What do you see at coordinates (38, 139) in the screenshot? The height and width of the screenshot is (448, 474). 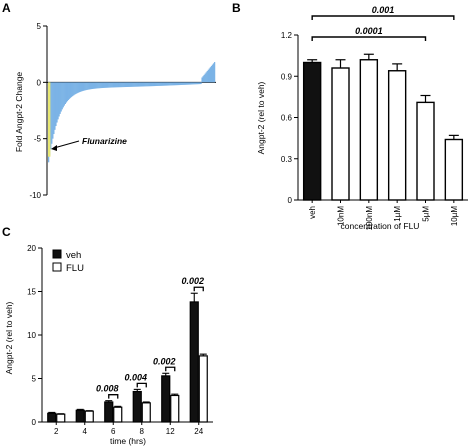 I see `panel-a-y-tick-label: -5` at bounding box center [38, 139].